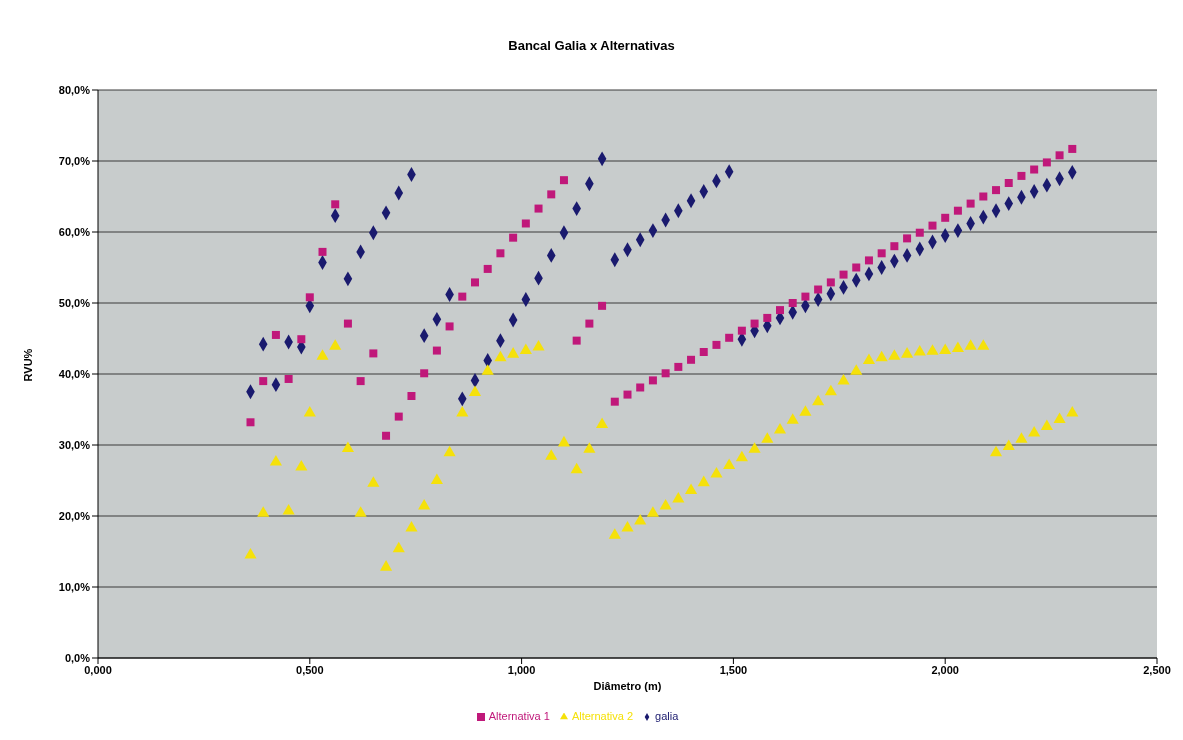 This screenshot has height=740, width=1183. What do you see at coordinates (74, 373) in the screenshot?
I see `y-tick-label: 40,0%` at bounding box center [74, 373].